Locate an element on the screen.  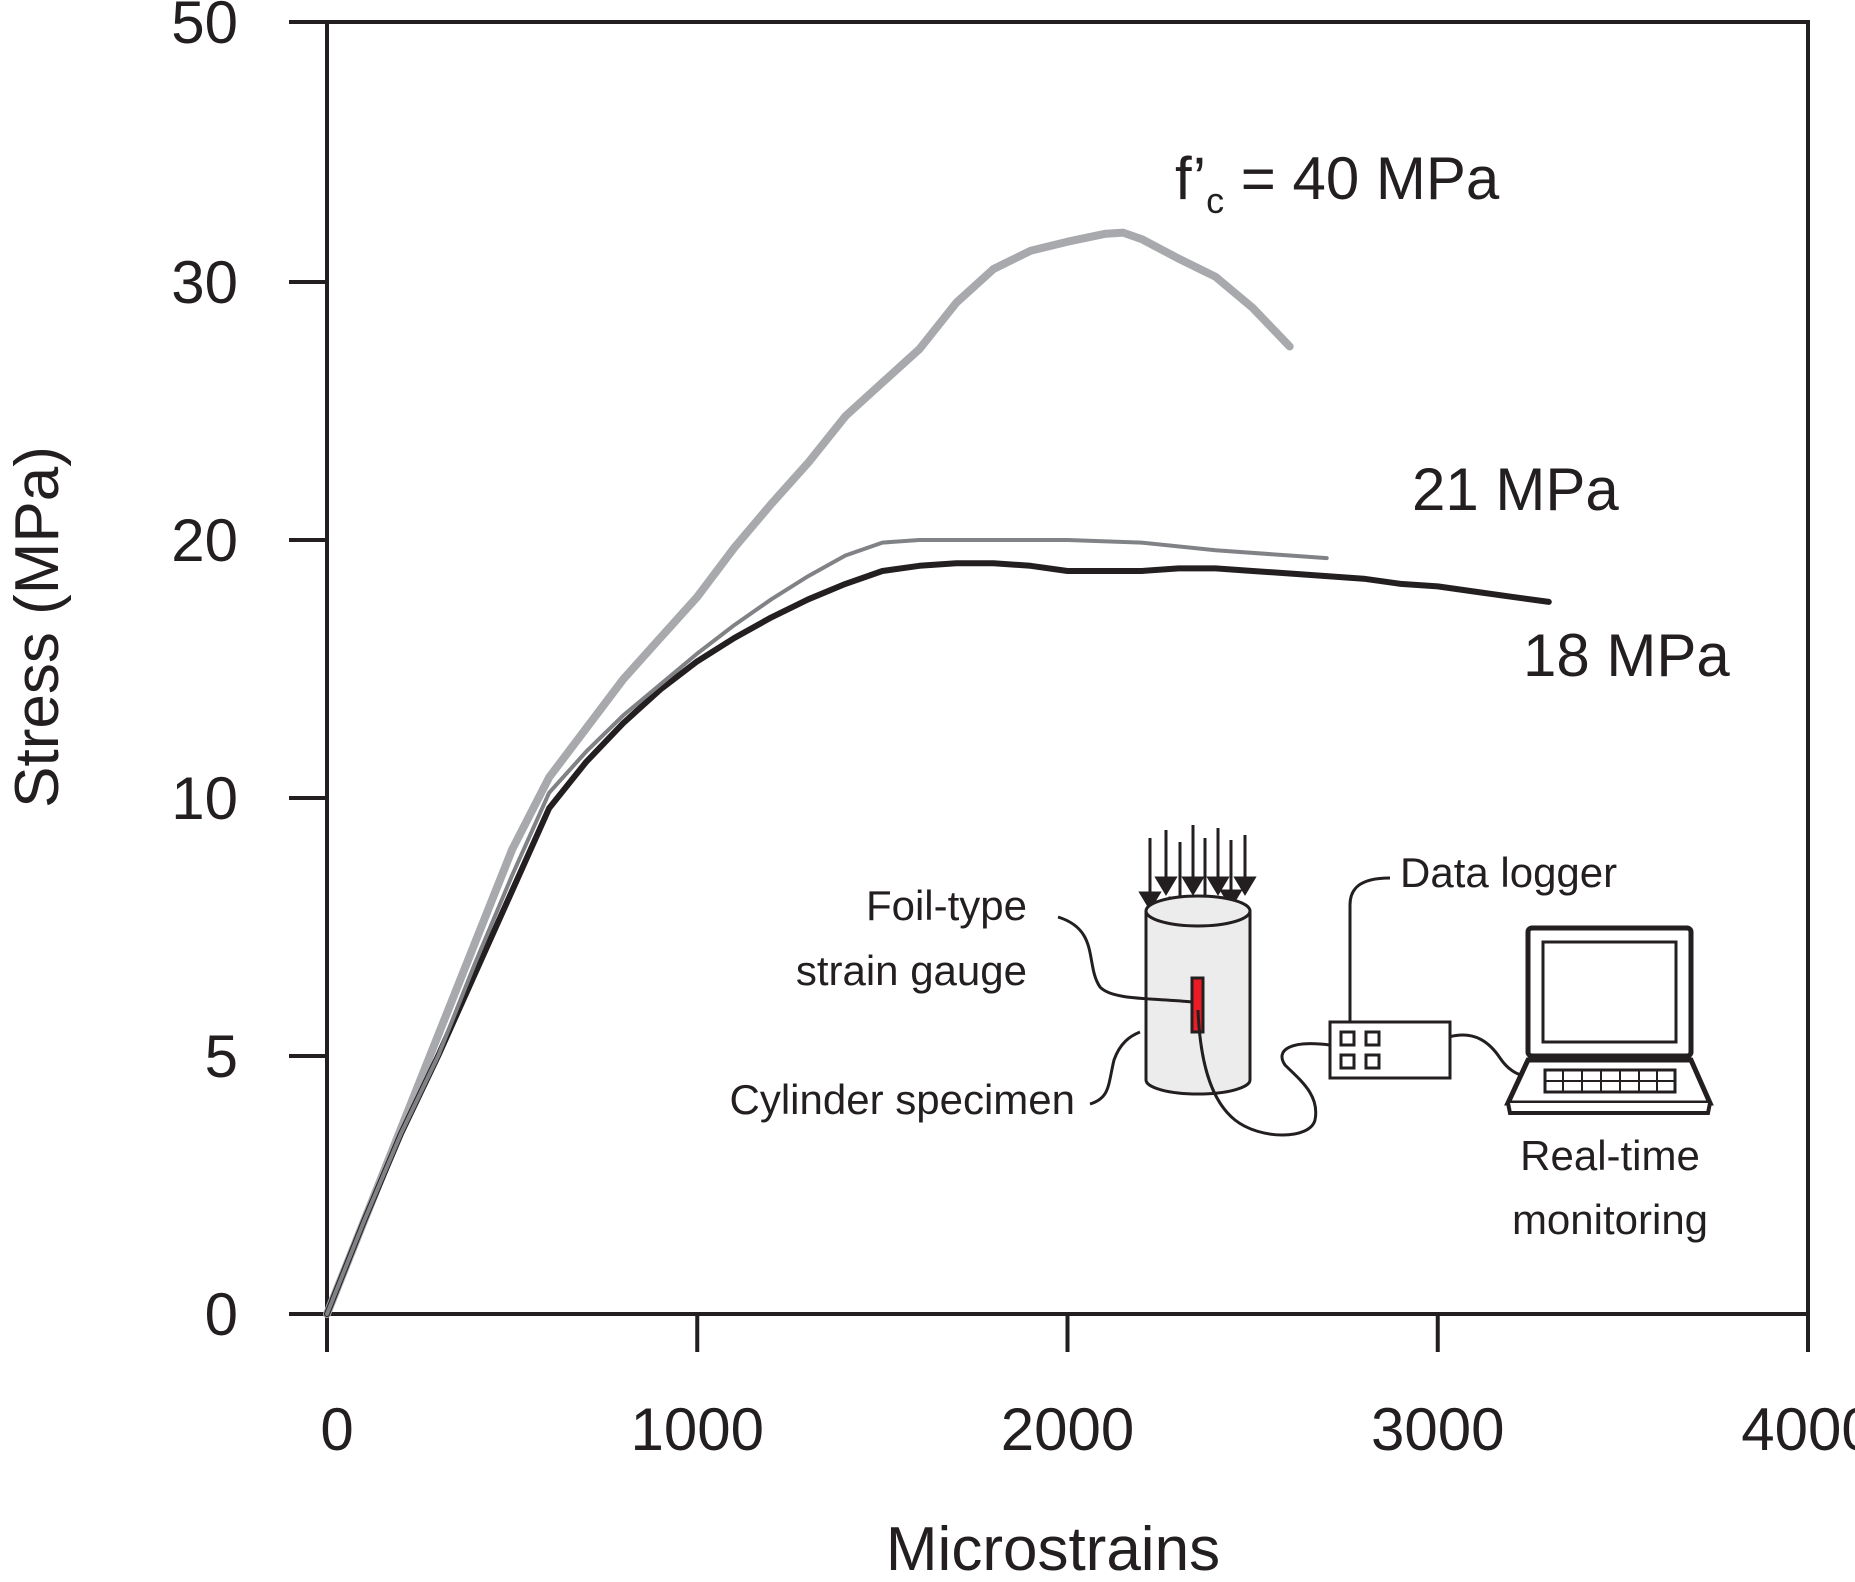
x-tick-label: 3000 is located at coordinates (1437, 1429).